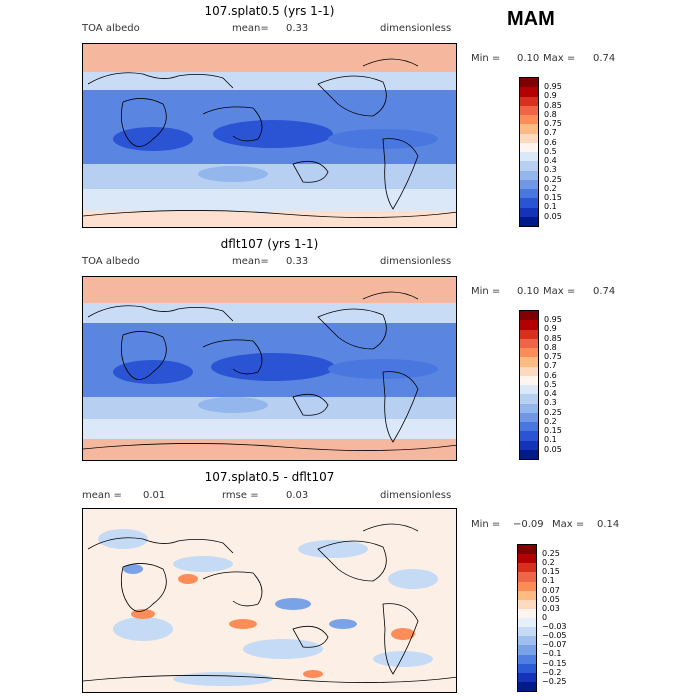 Image resolution: width=700 pixels, height=700 pixels. What do you see at coordinates (486, 291) in the screenshot?
I see `panel-middle-min-label: Min =` at bounding box center [486, 291].